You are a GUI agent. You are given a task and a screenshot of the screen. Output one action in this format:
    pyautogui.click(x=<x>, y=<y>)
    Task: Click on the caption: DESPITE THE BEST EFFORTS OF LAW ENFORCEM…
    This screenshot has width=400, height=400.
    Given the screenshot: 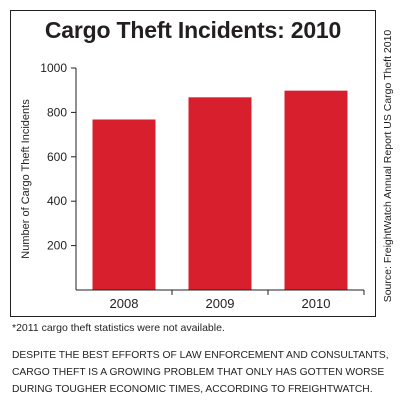 What is the action you would take?
    pyautogui.click(x=200, y=372)
    